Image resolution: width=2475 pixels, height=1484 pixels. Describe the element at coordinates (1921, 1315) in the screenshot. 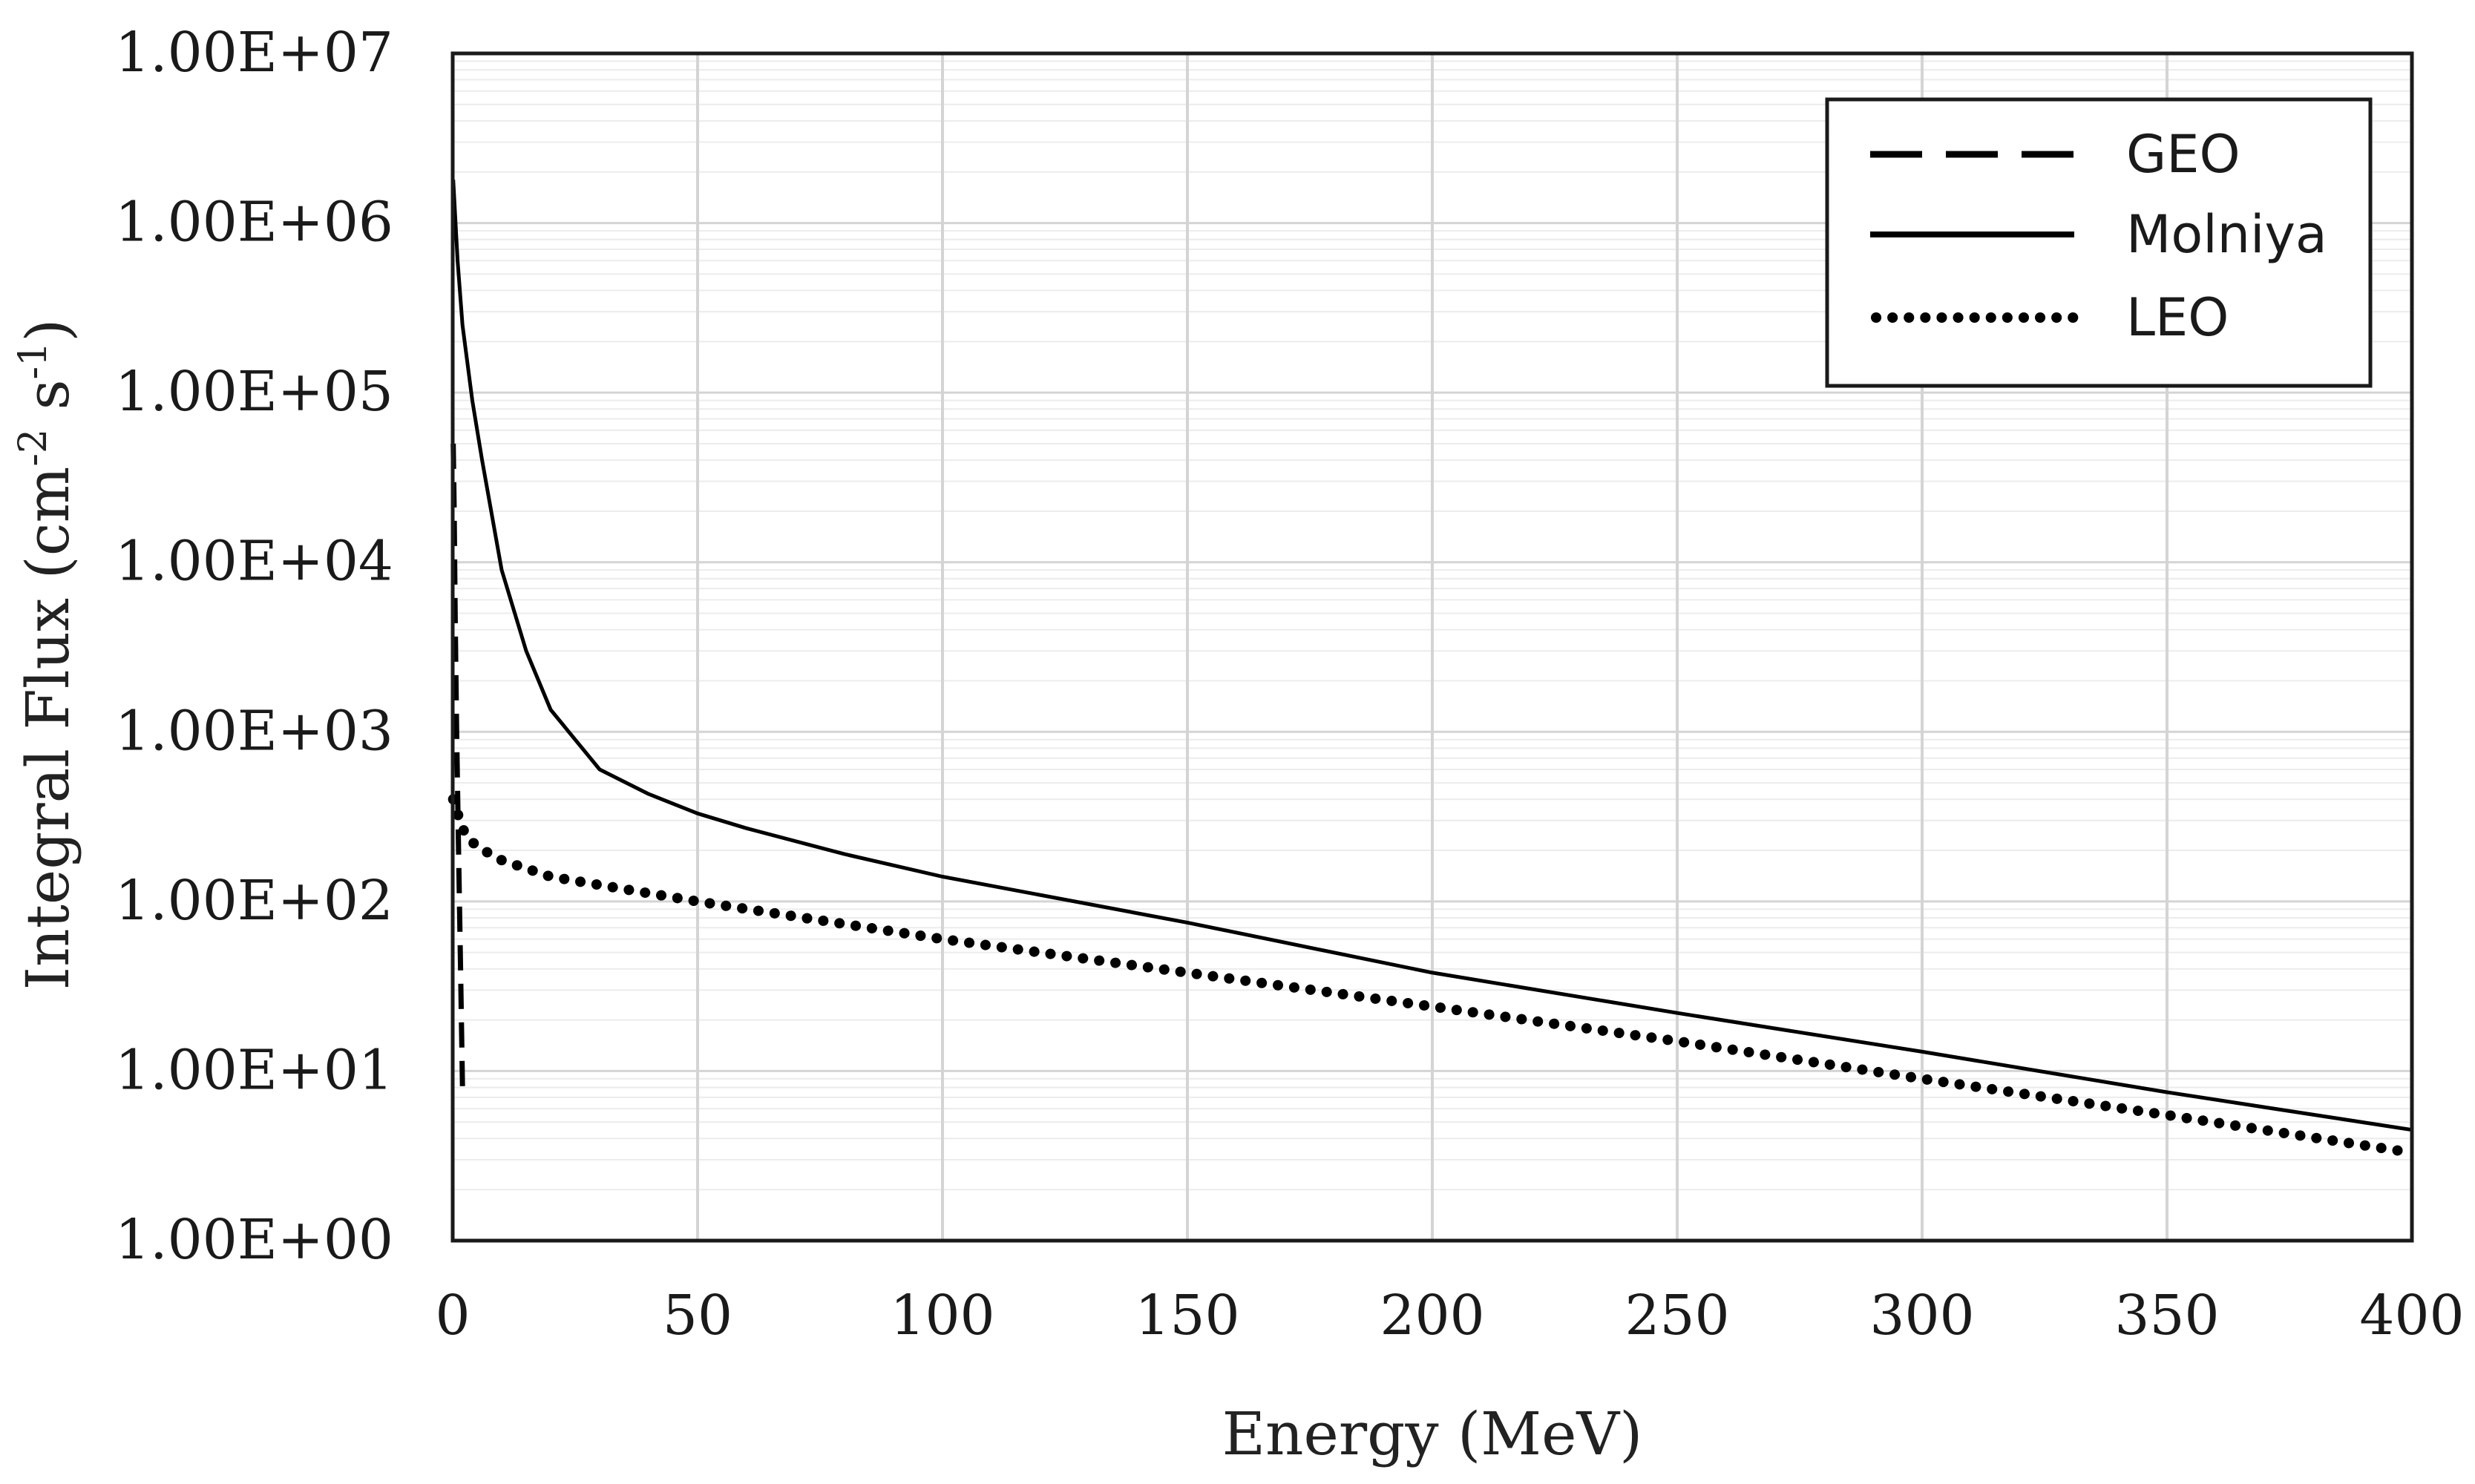

I see `x-tick-label: 300` at that location.